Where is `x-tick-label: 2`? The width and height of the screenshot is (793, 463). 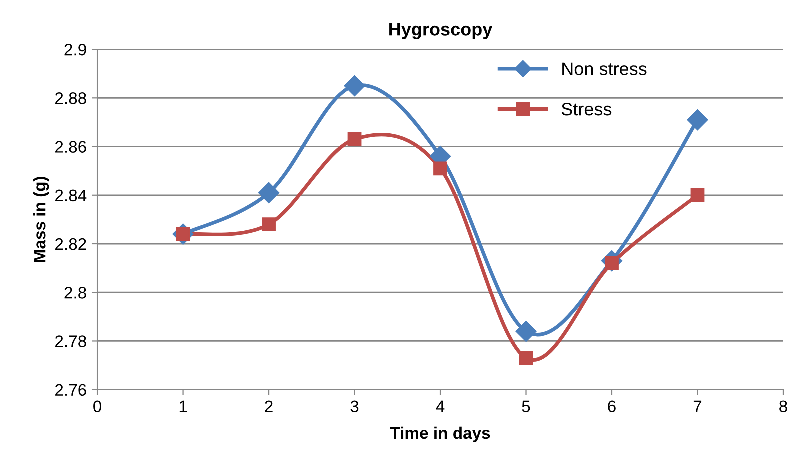 x-tick-label: 2 is located at coordinates (269, 406).